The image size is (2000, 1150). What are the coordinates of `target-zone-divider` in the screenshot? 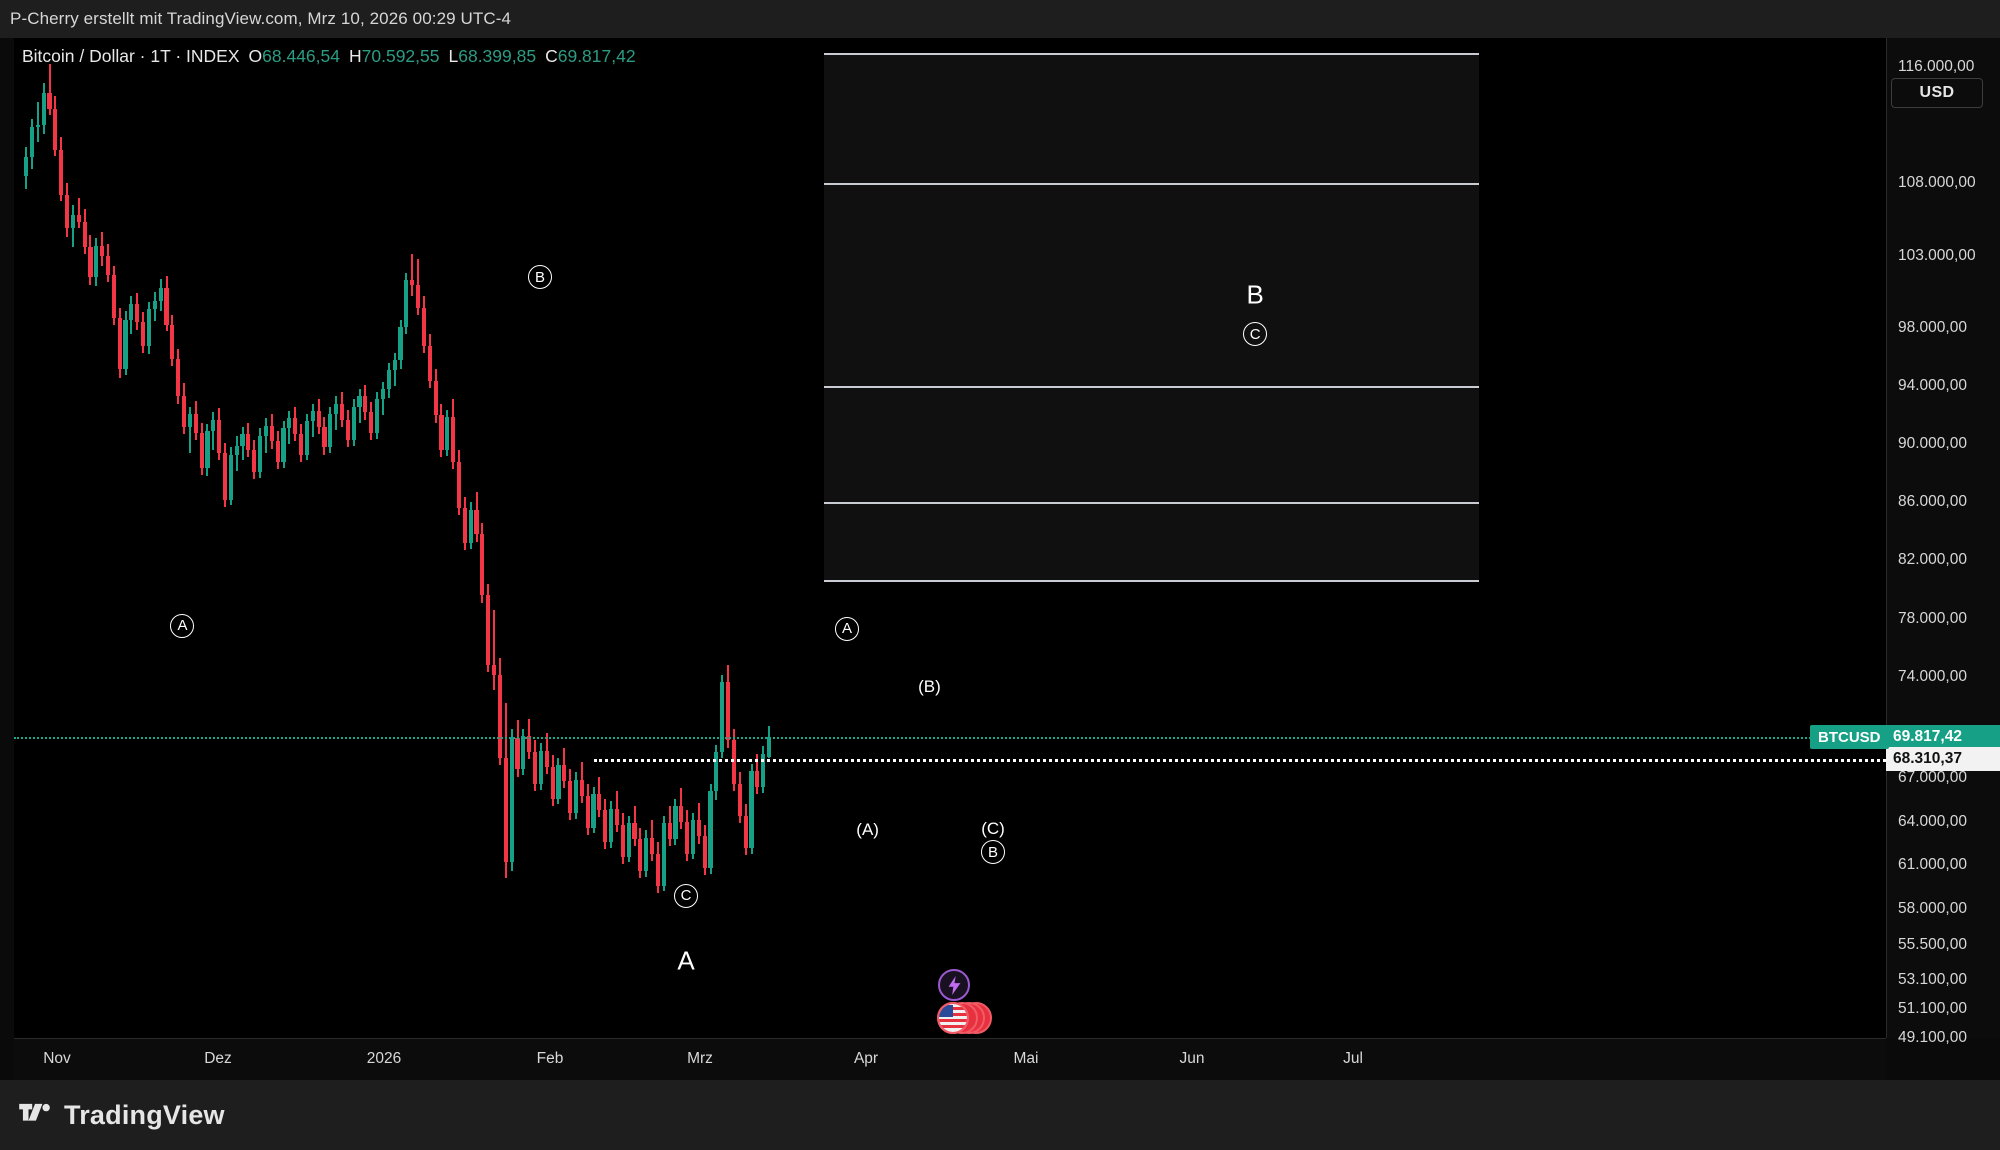 It's located at (1151, 387).